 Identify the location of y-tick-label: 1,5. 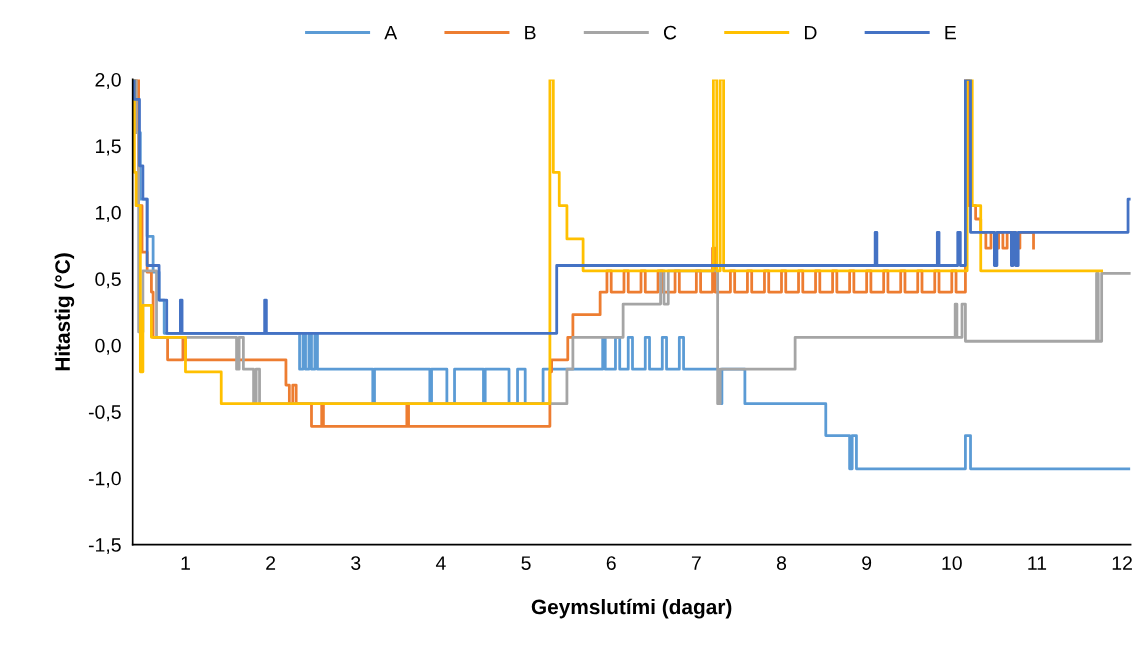
(108, 147).